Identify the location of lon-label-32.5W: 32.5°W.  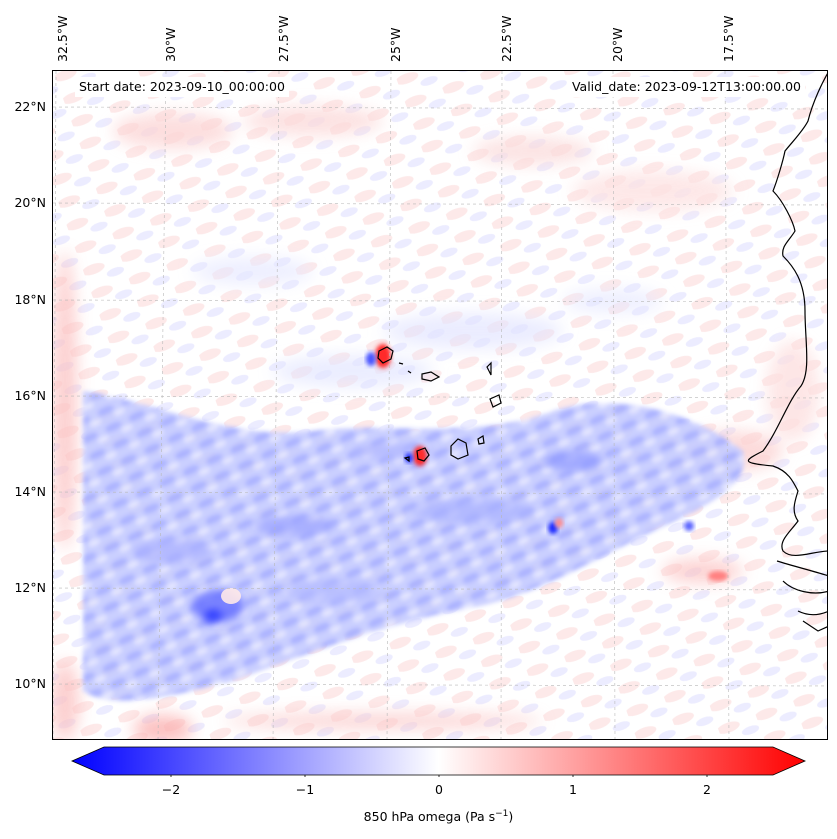
(62, 38).